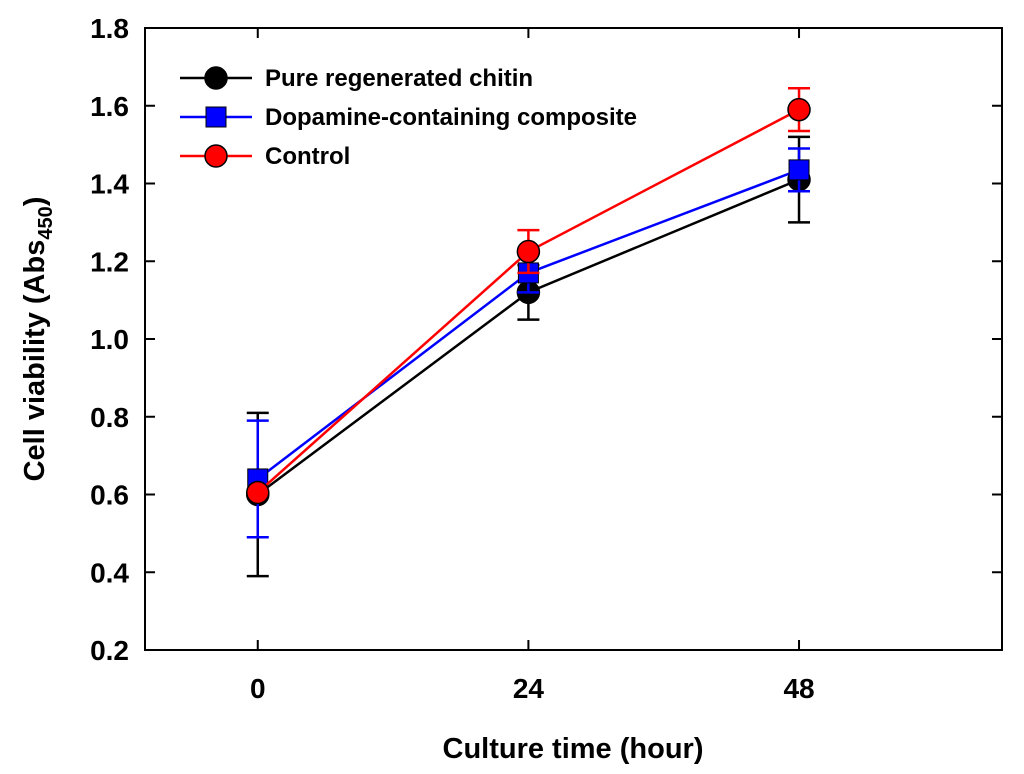 This screenshot has width=1024, height=774. I want to click on x-tick-label: 0, so click(258, 688).